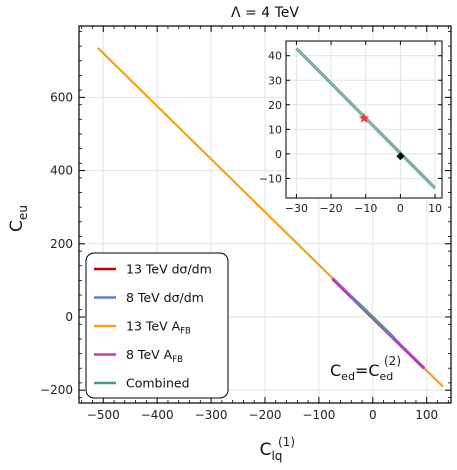 Image resolution: width=457 pixels, height=470 pixels. Describe the element at coordinates (211, 415) in the screenshot. I see `x-tick-label: −300` at that location.